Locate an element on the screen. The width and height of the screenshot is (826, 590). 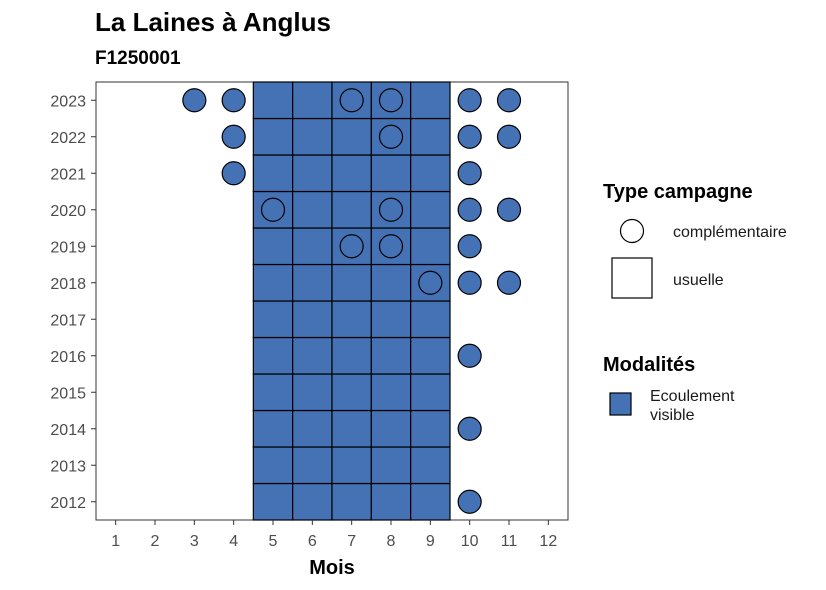
y-tick-label-2017: 2017 is located at coordinates (68, 320).